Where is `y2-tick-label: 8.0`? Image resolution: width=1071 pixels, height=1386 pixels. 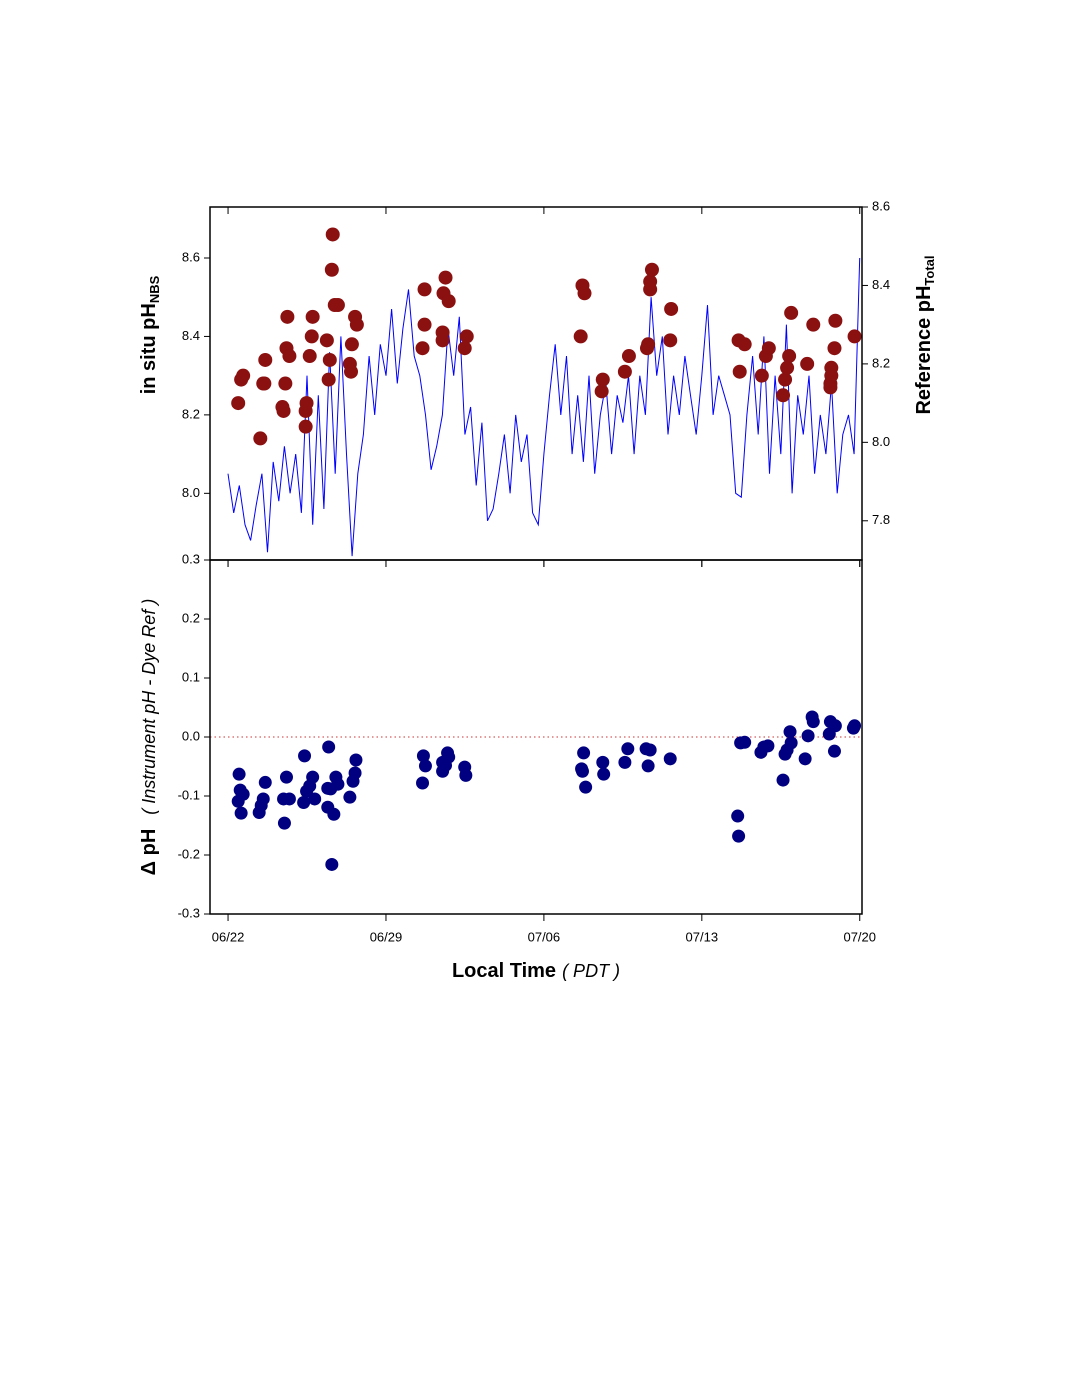
y2-tick-label: 8.0 is located at coordinates (881, 441).